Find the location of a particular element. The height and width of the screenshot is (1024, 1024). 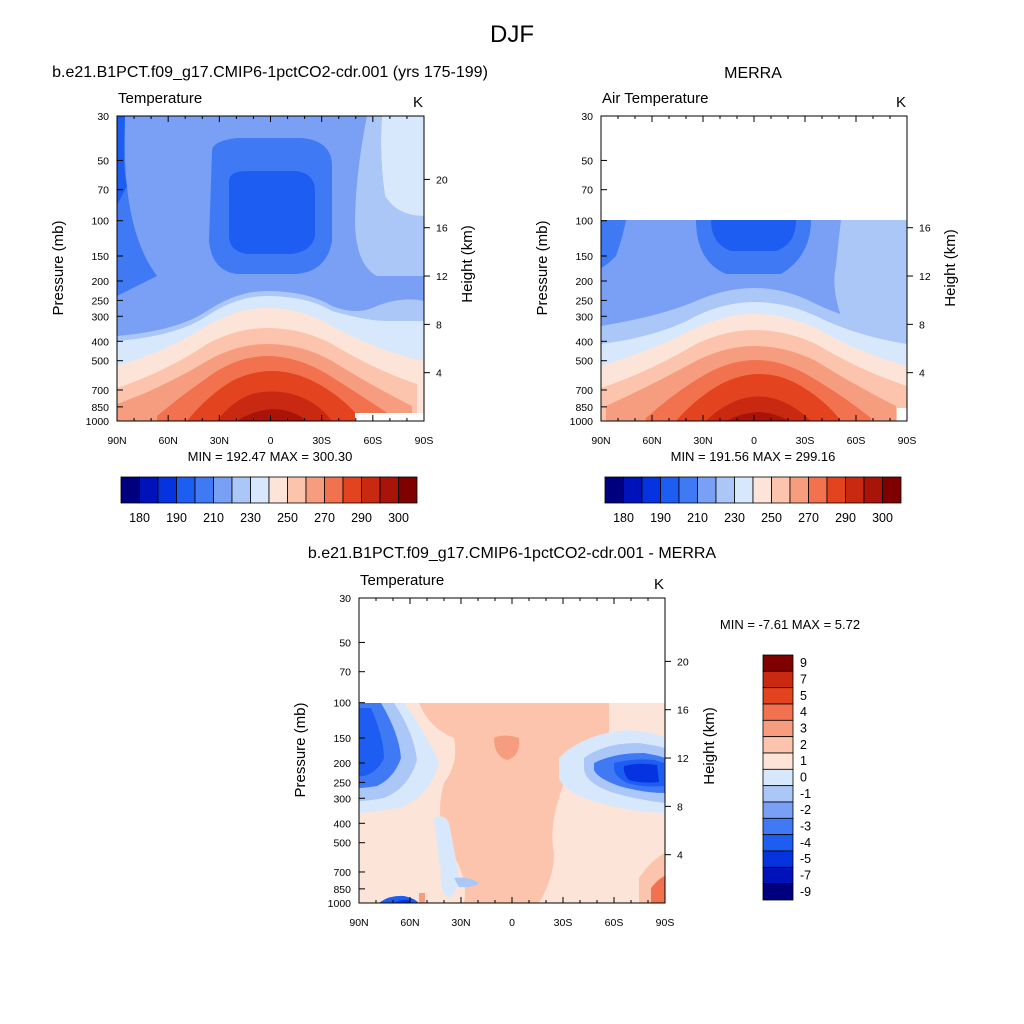

field-polar-band is located at coordinates (613, 244).